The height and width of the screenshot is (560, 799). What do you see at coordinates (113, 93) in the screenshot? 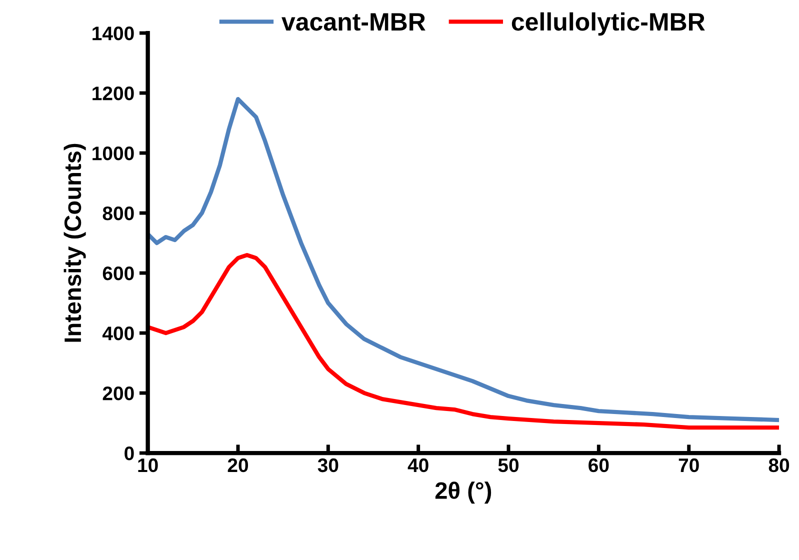
I see `y-tick-label: 1200` at bounding box center [113, 93].